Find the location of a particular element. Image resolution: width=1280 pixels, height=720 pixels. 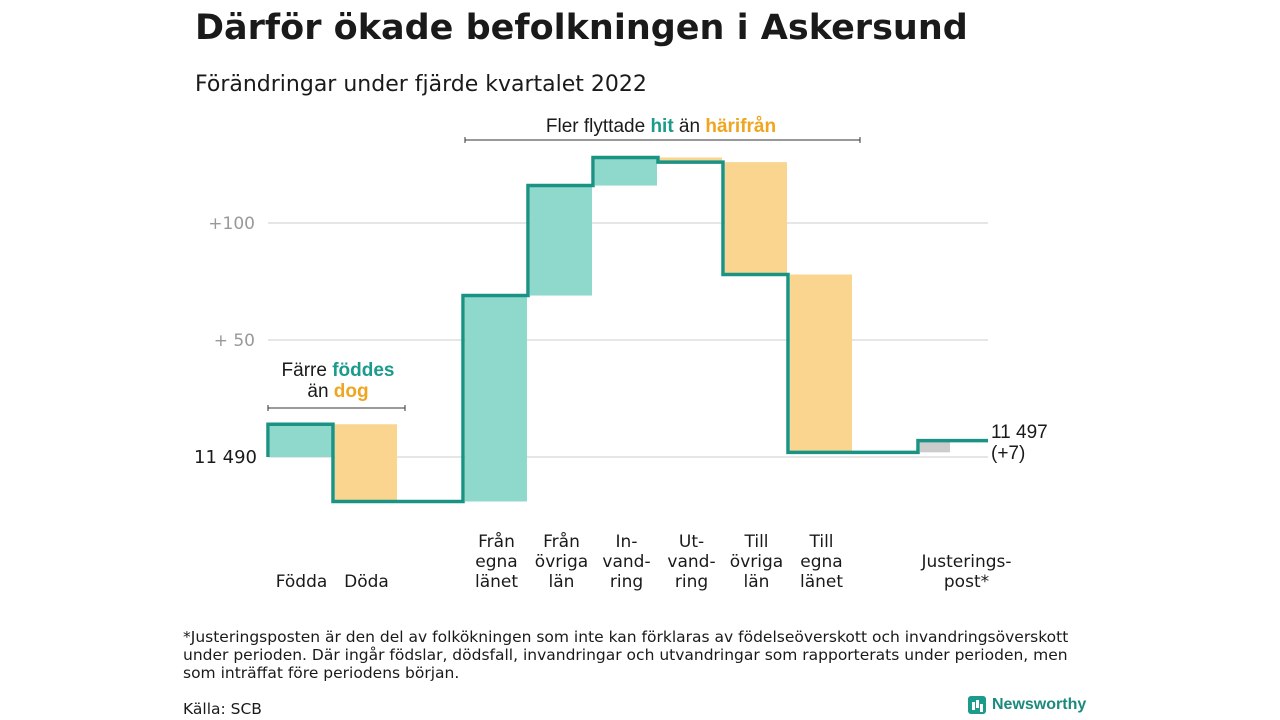

annotation-highlight-died: dog is located at coordinates (351, 391).